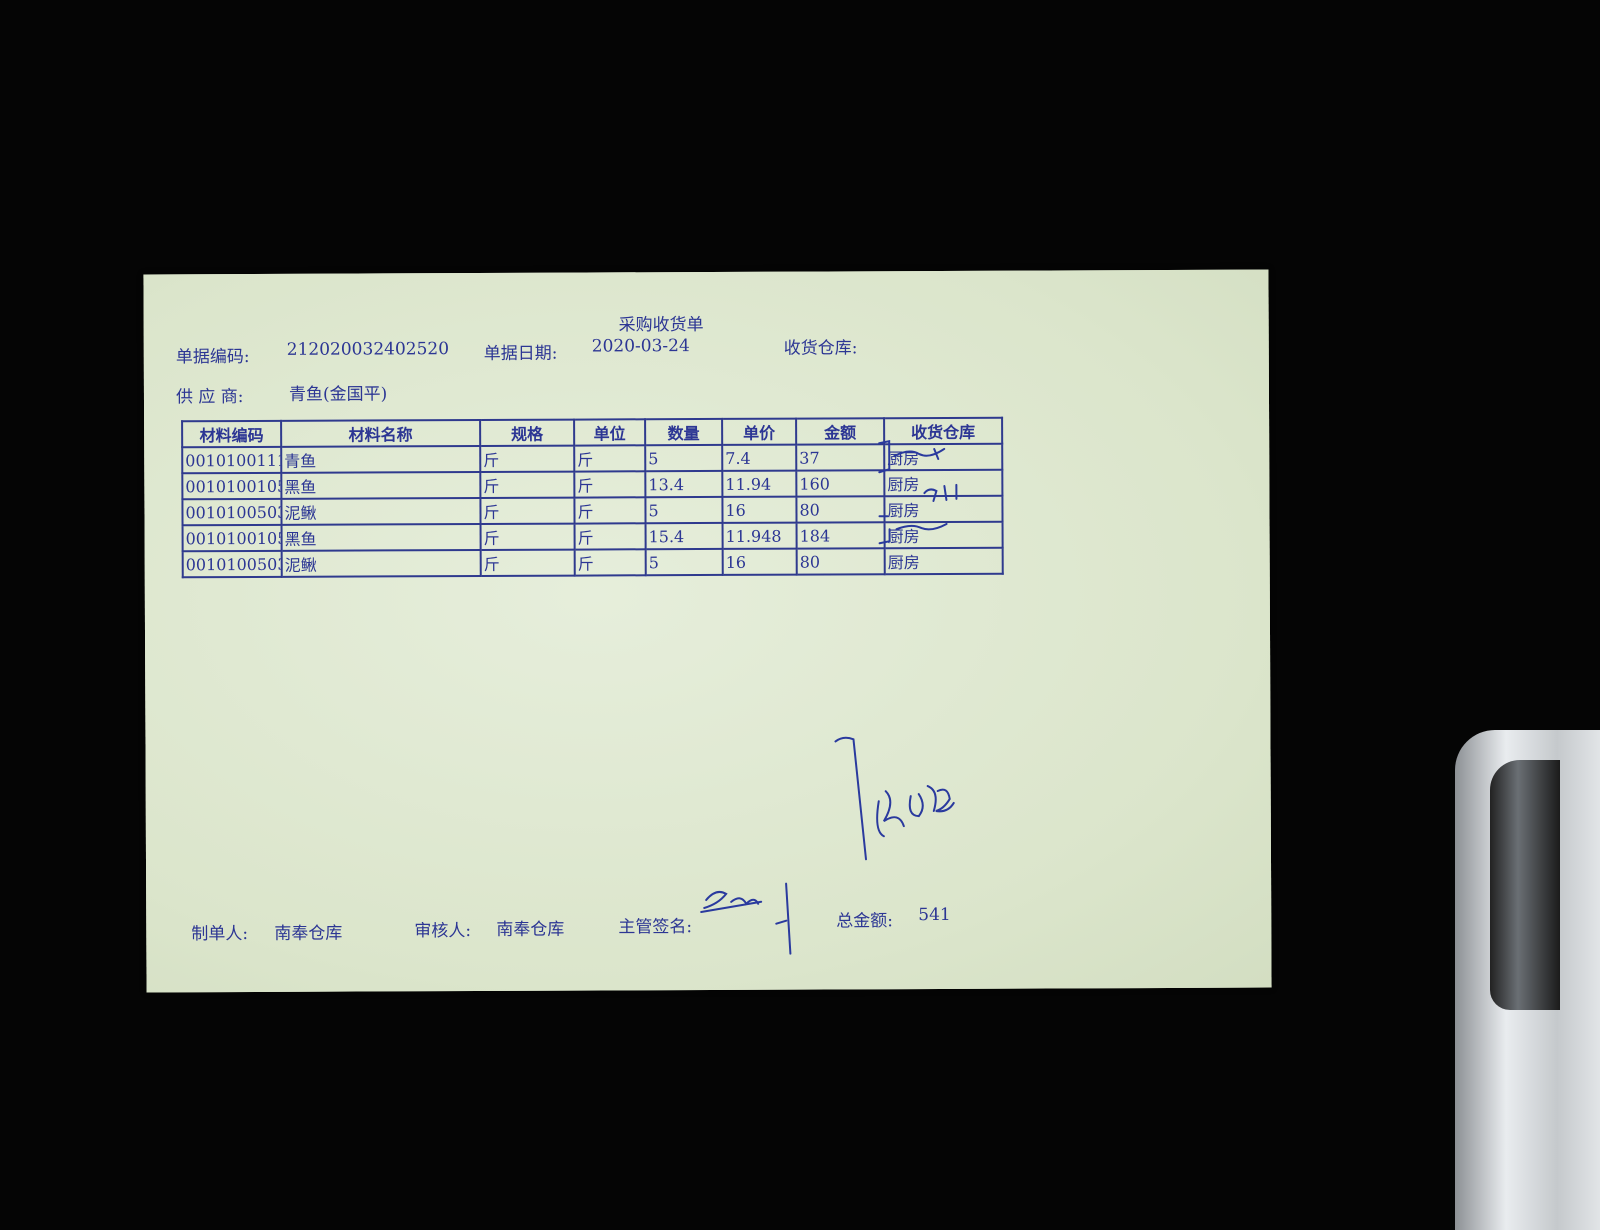 Image resolution: width=1600 pixels, height=1230 pixels. Describe the element at coordinates (829, 697) in the screenshot. I see `handwritten-marks` at that location.